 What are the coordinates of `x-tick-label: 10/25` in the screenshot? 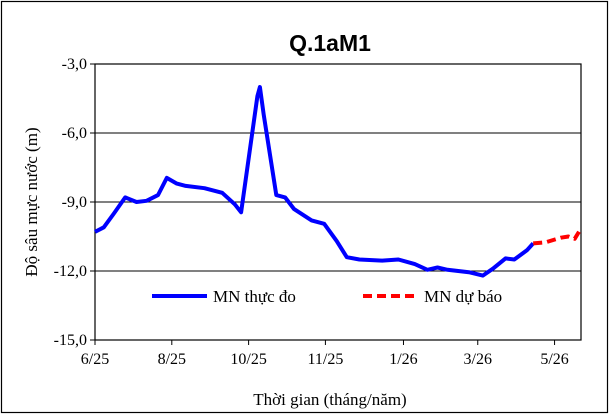 It's located at (248, 359).